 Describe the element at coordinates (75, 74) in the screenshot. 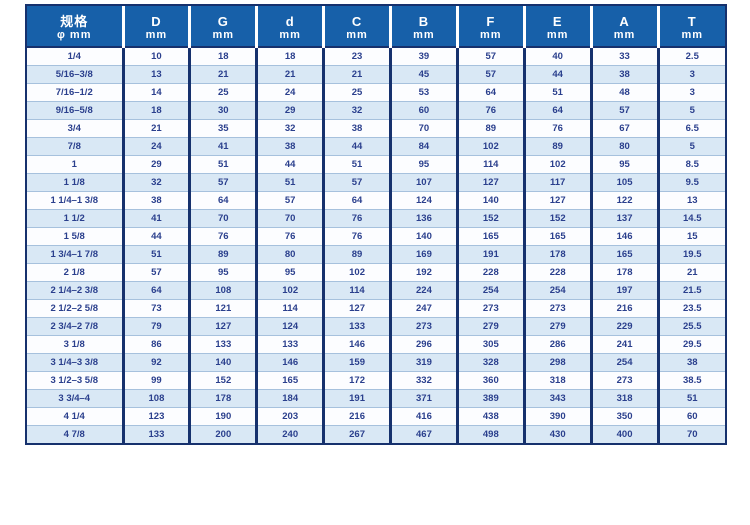

I see `spec-cell: 5/16–3/8` at that location.